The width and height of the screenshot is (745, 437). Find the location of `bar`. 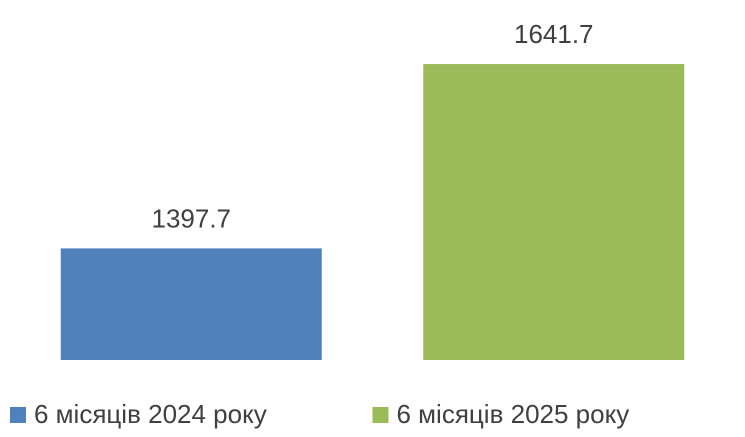

bar is located at coordinates (191, 304).